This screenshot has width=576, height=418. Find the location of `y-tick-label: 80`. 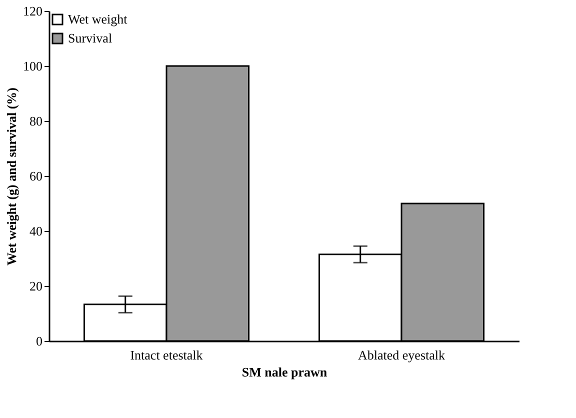

y-tick-label: 80 is located at coordinates (36, 121).